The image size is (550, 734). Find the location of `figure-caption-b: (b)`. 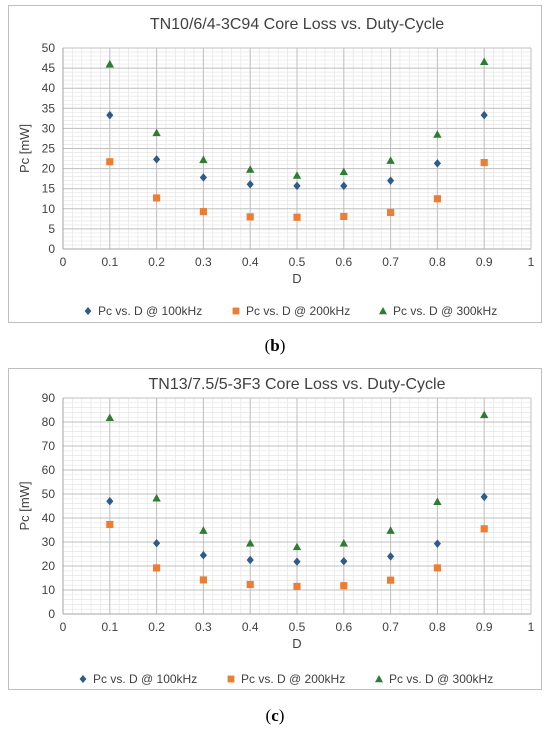

figure-caption-b: (b) is located at coordinates (275, 345).